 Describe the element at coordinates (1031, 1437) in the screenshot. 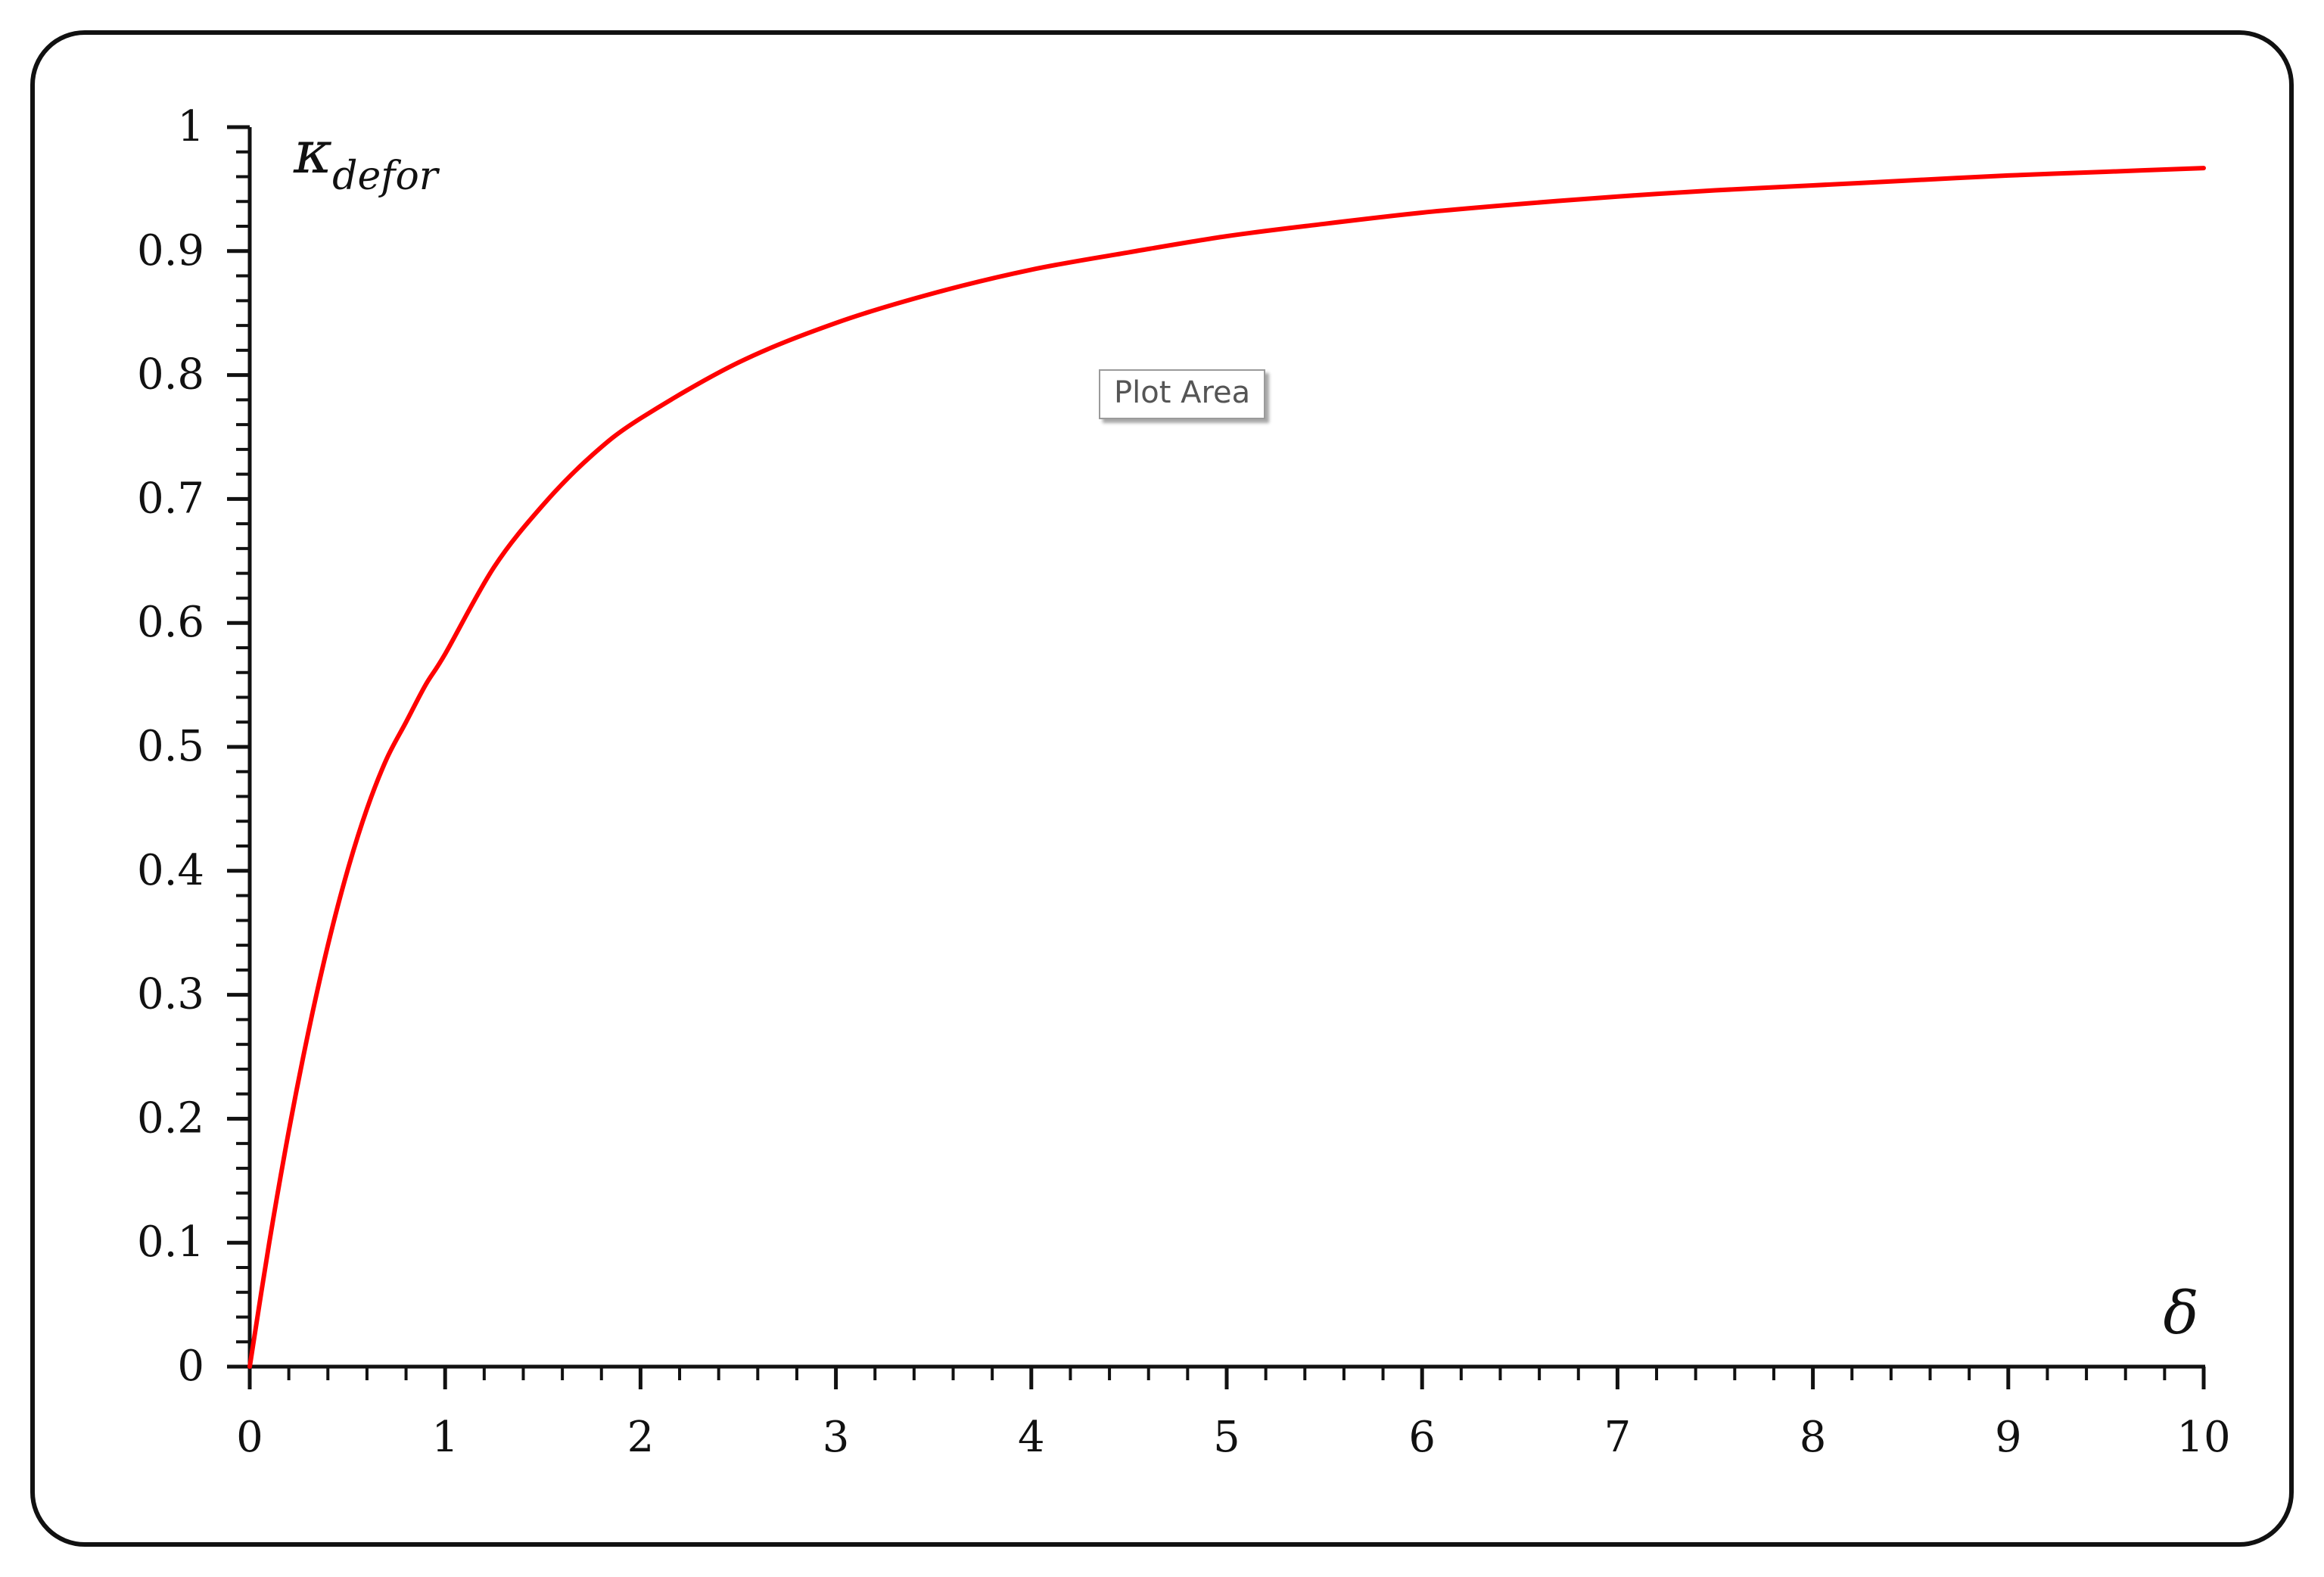

I see `x-tick-label: 4` at that location.